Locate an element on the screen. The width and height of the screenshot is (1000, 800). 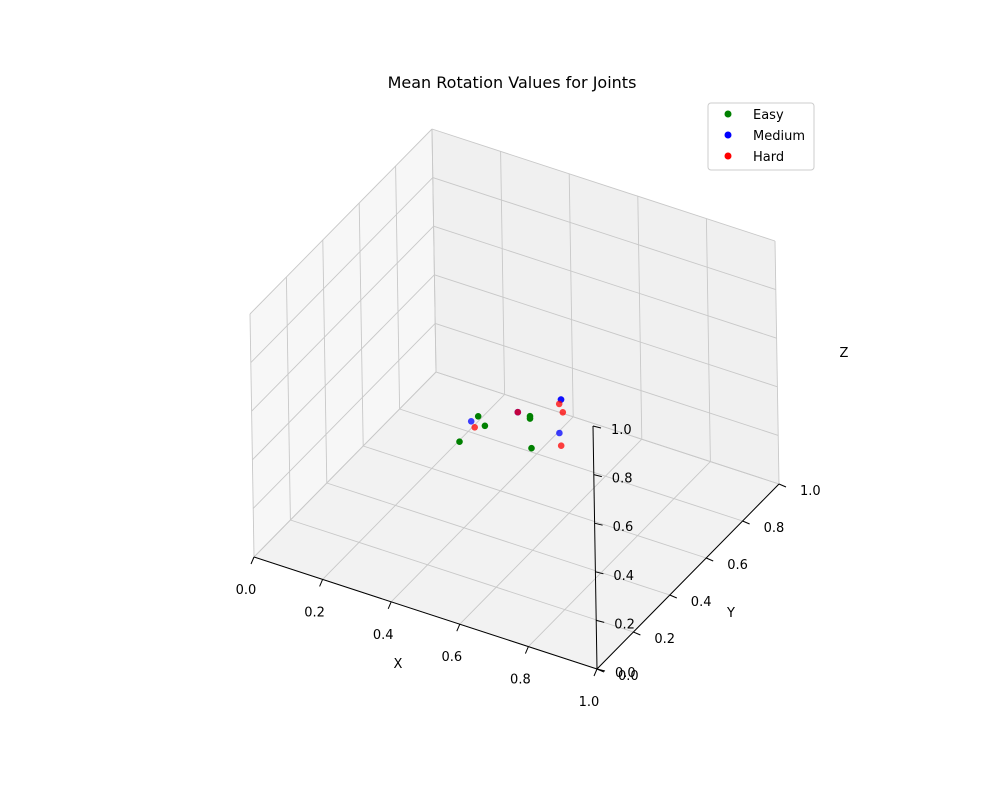
x-tick-label: 0.4 is located at coordinates (383, 635).